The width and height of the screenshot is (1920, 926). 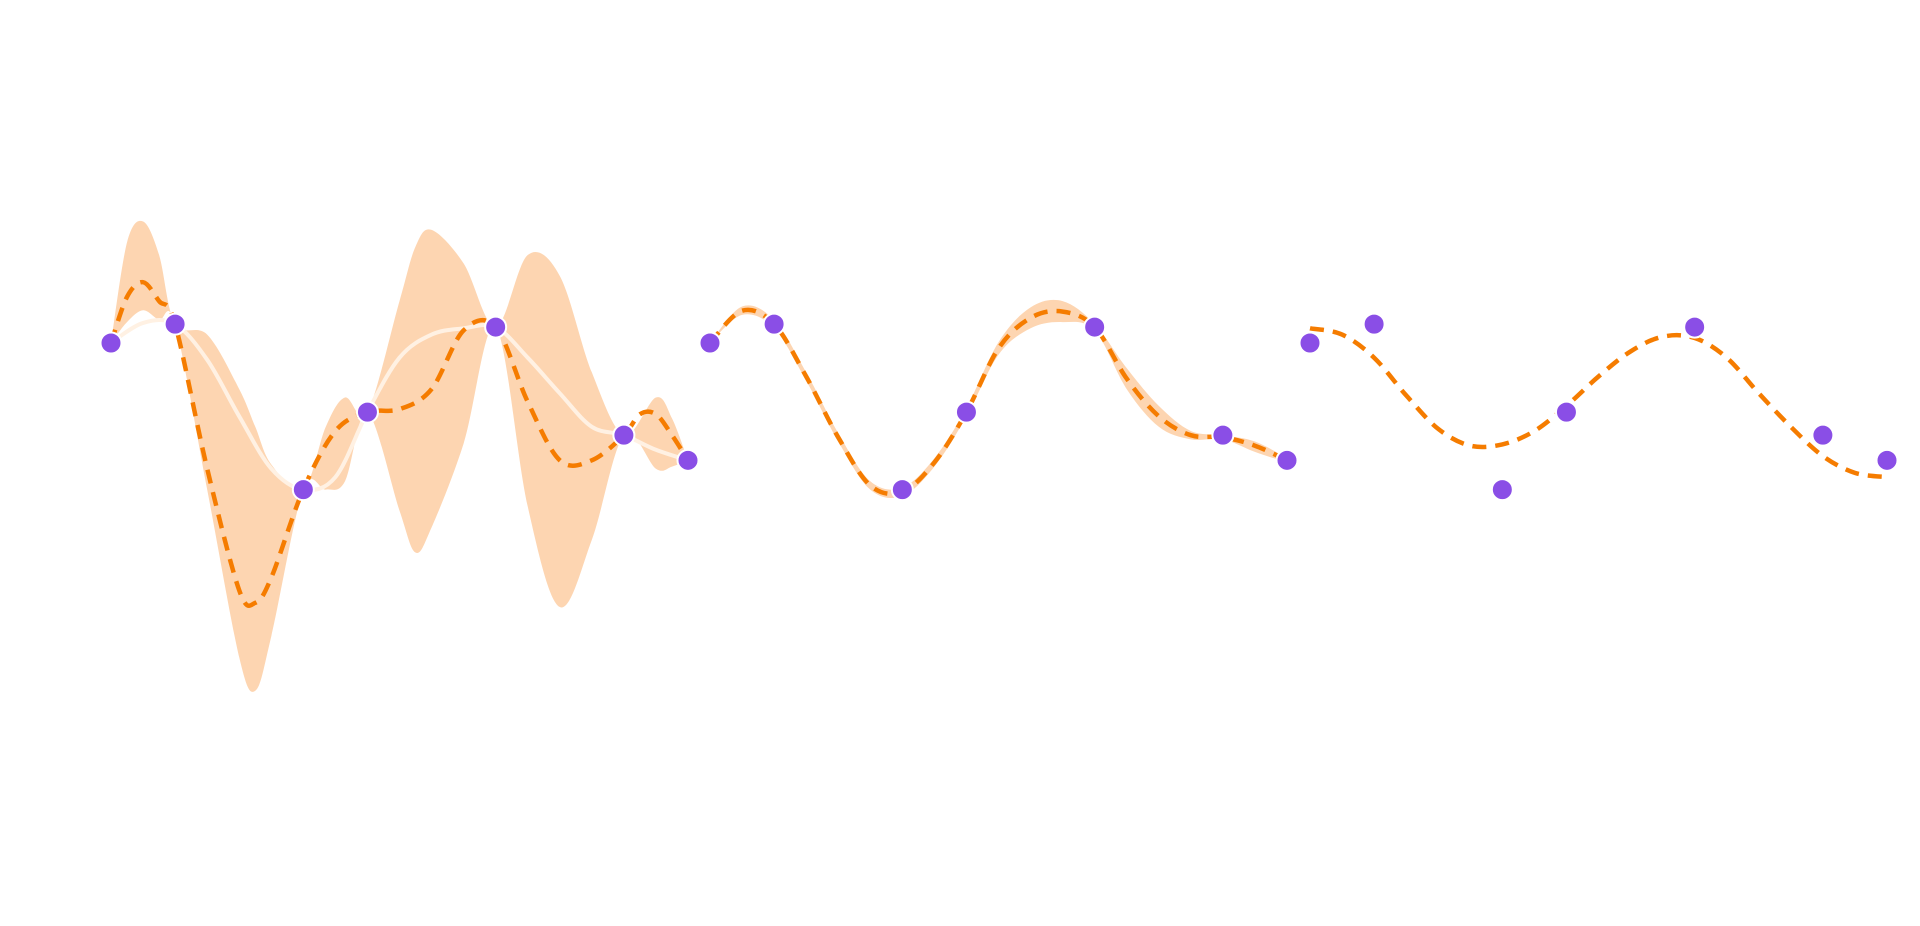 I want to click on middle-panel, so click(x=998, y=400).